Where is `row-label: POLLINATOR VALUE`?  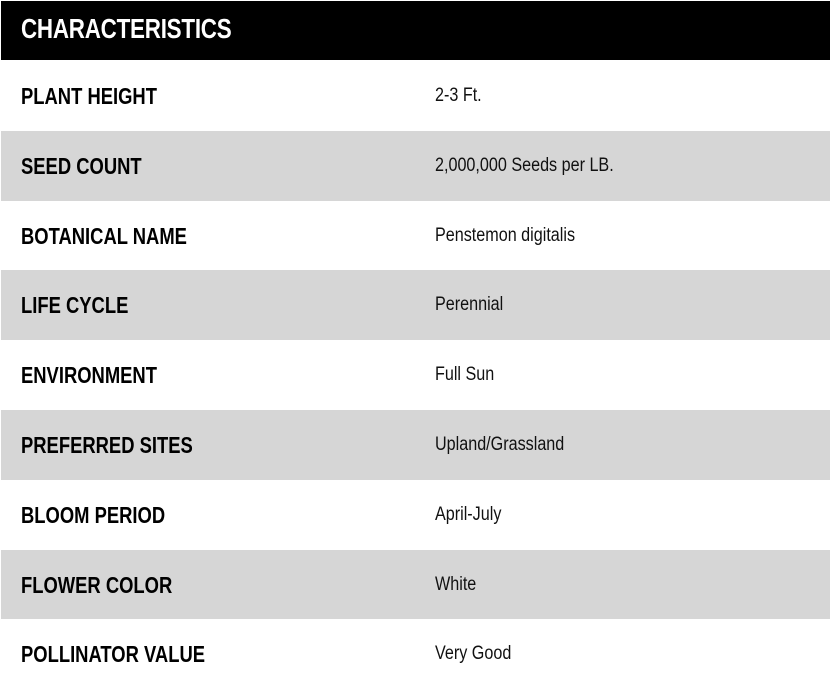 row-label: POLLINATOR VALUE is located at coordinates (113, 654).